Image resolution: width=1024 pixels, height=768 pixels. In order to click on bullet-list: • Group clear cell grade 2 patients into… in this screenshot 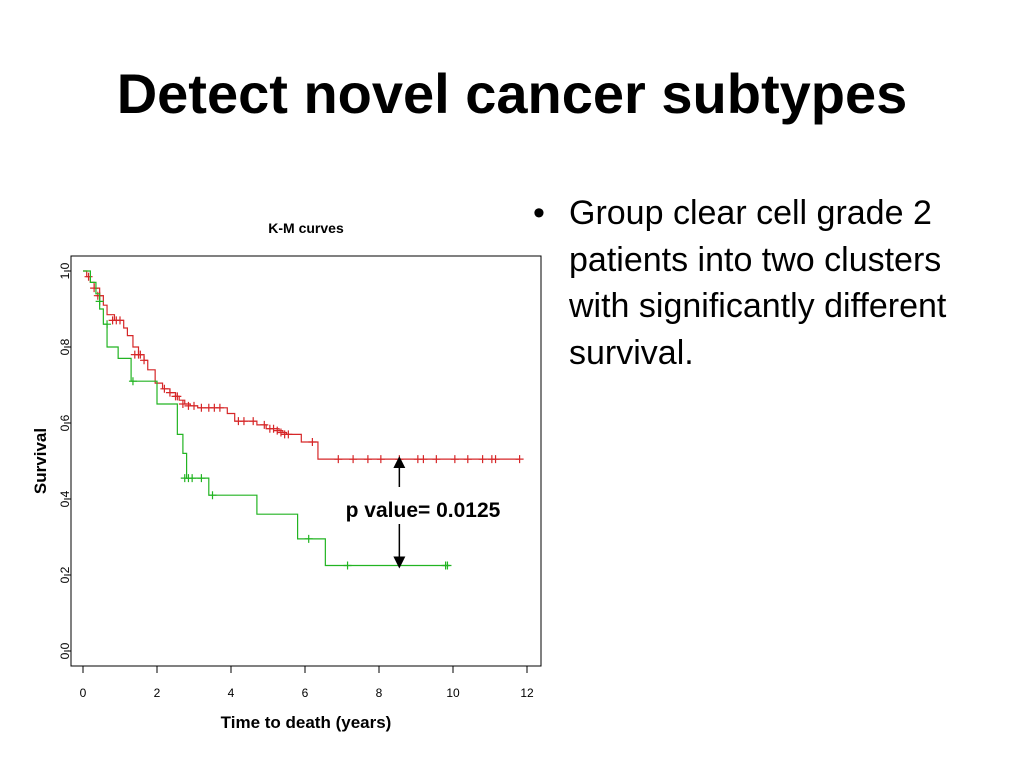, I will do `click(758, 283)`.